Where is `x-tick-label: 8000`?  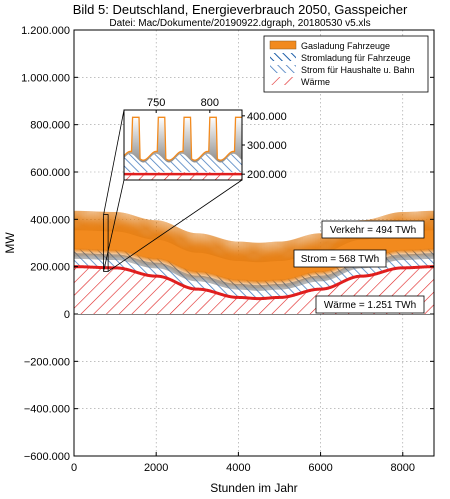 x-tick-label: 8000 is located at coordinates (403, 468).